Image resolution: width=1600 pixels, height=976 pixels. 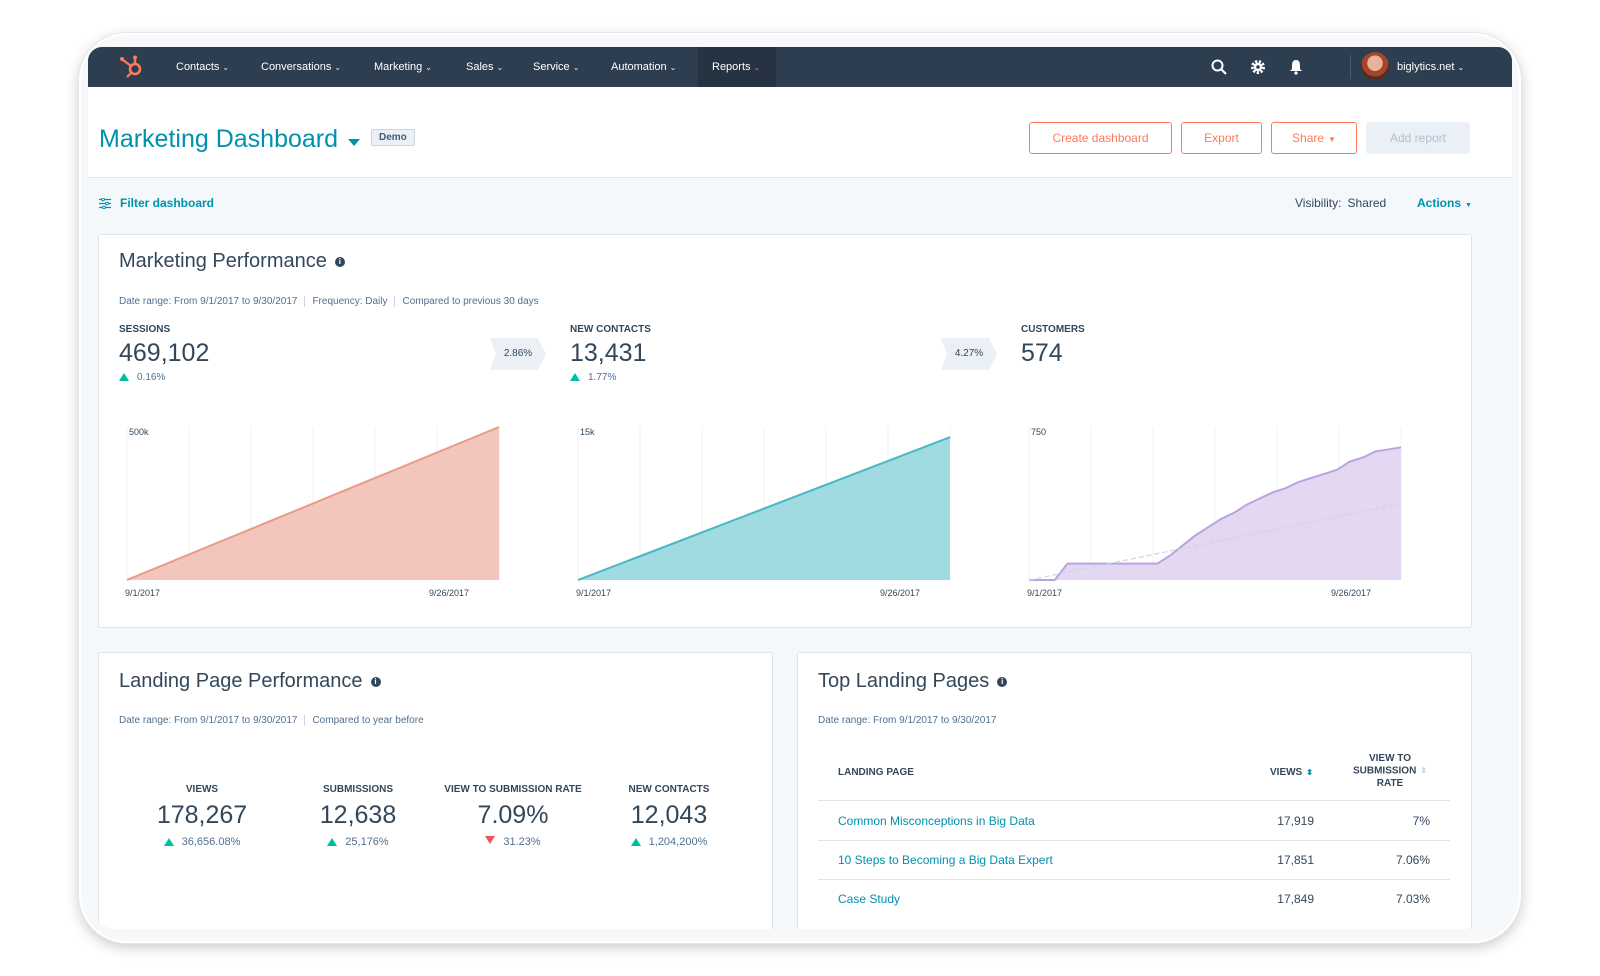 What do you see at coordinates (1258, 67) in the screenshot?
I see `gear-icon` at bounding box center [1258, 67].